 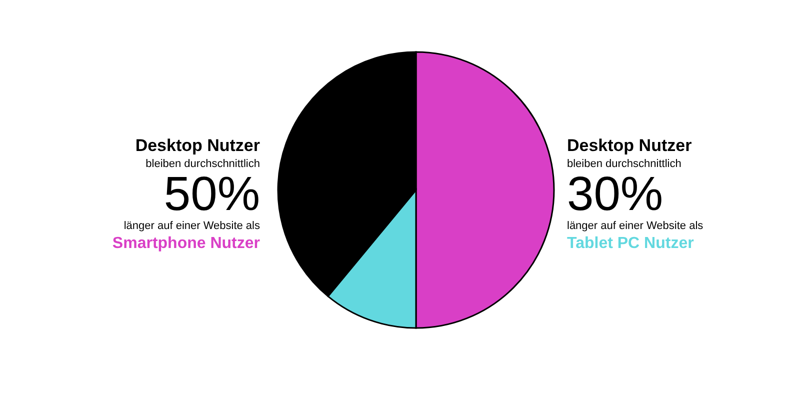 I want to click on text: Tablet PC Nutzer, so click(x=631, y=244).